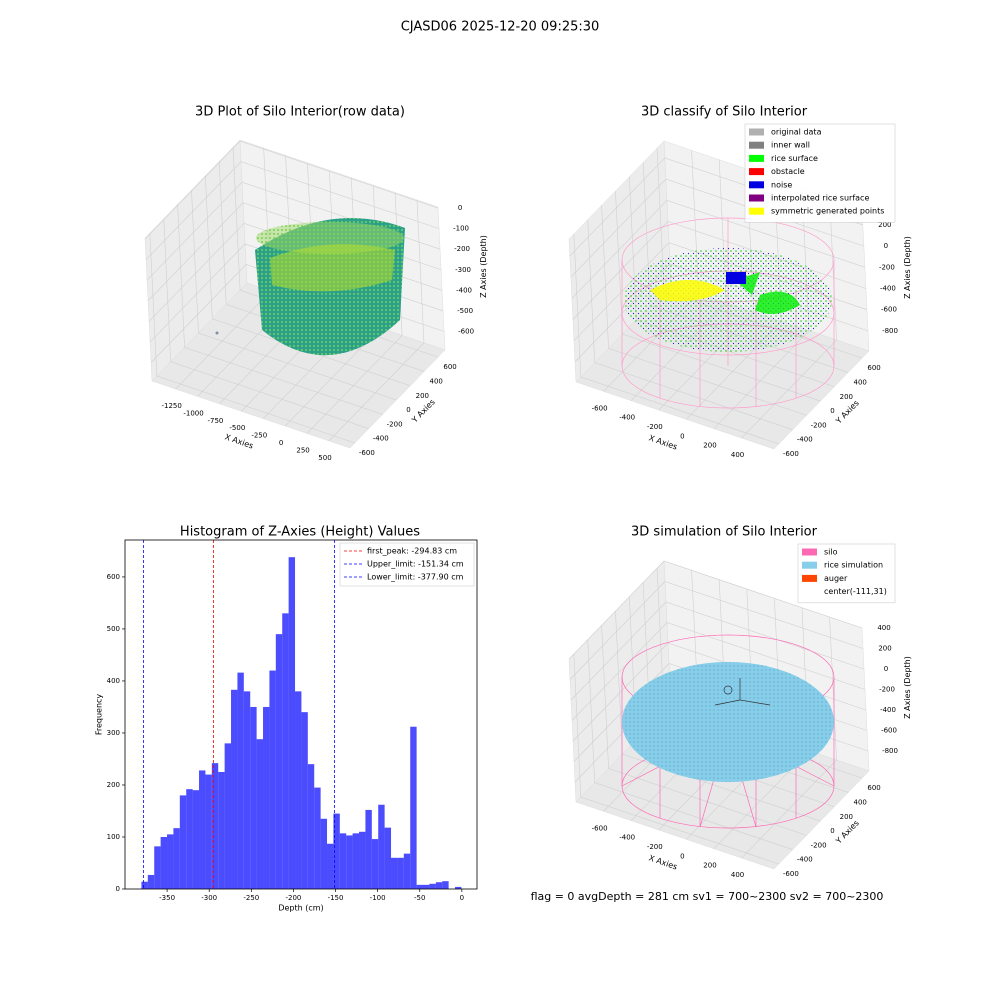  I want to click on rice-surface-points, so click(767, 293).